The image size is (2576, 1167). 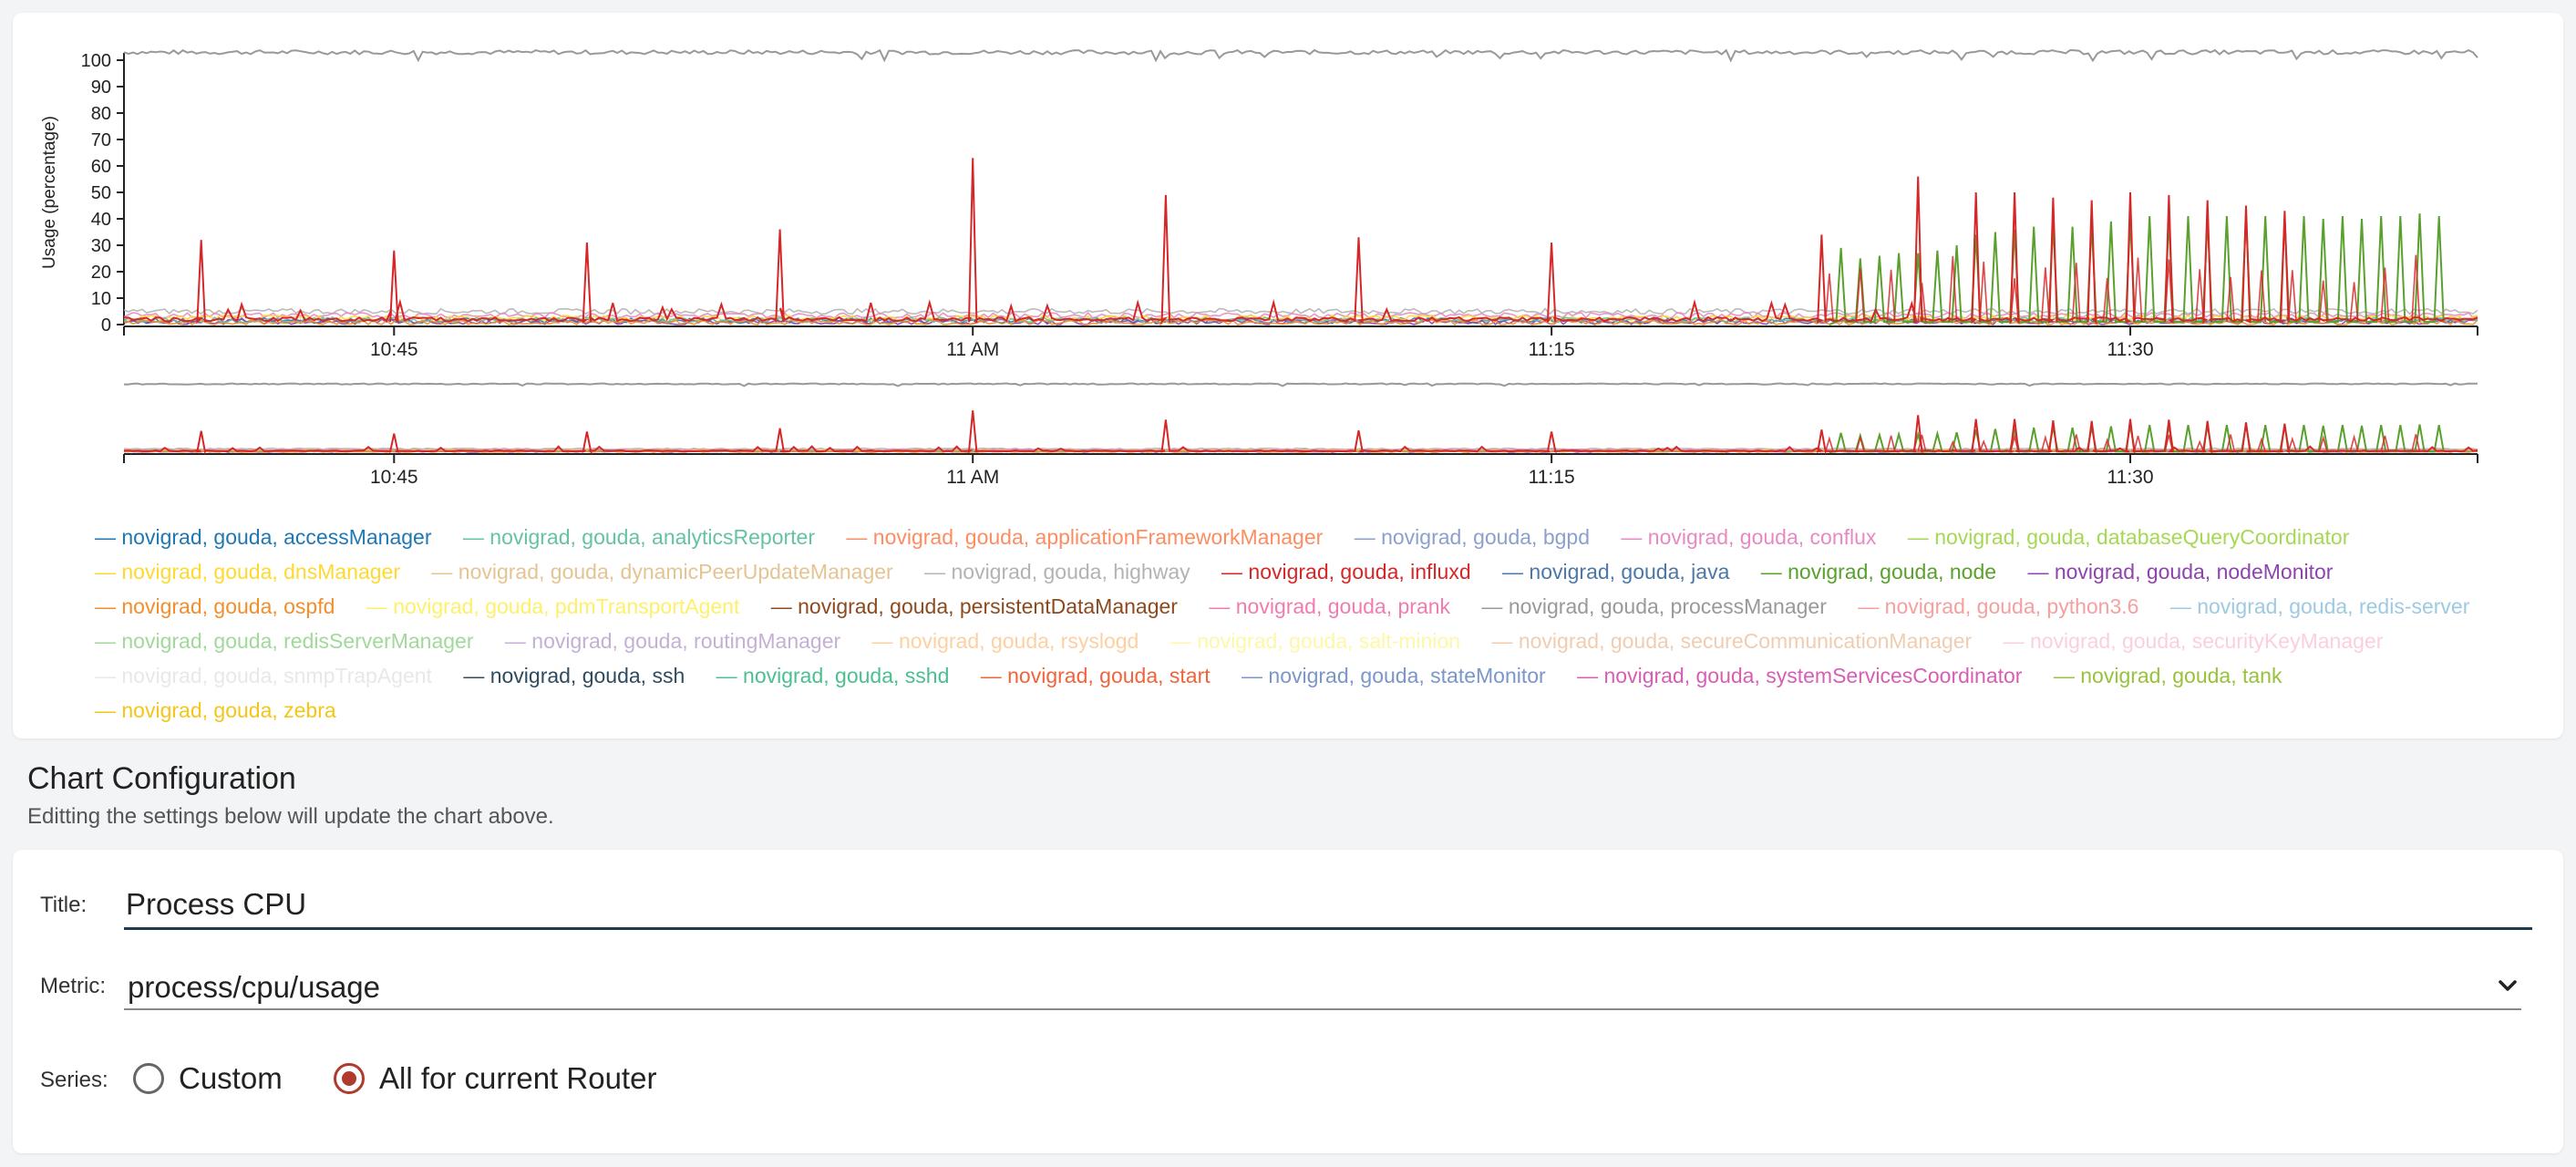 I want to click on legend-label: novigrad, gouda, python3.6, so click(x=2011, y=606).